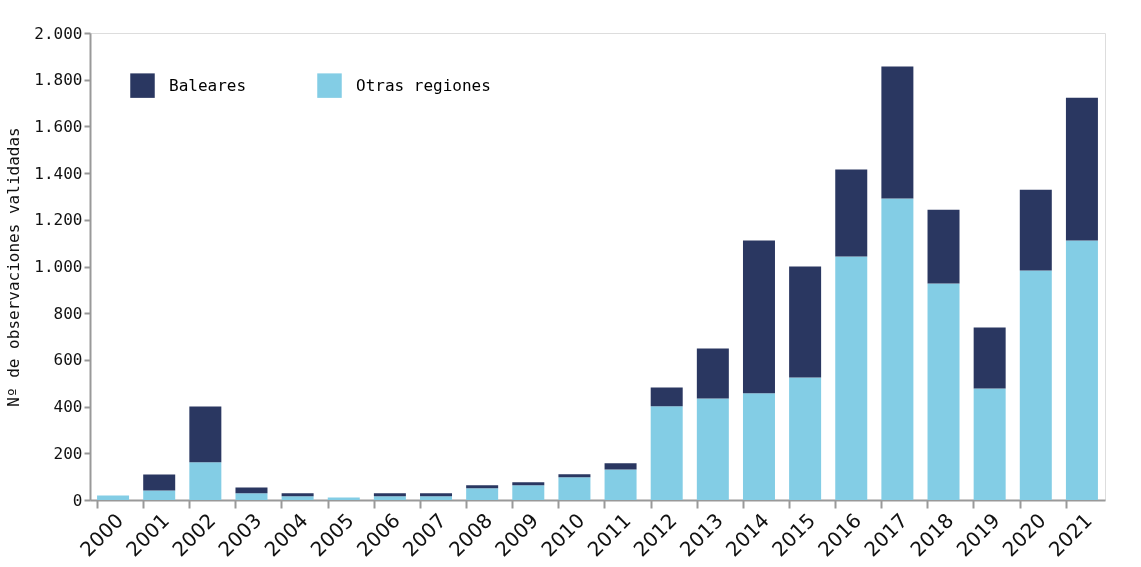  Describe the element at coordinates (58, 220) in the screenshot. I see `y-tick-label: 1.200` at that location.